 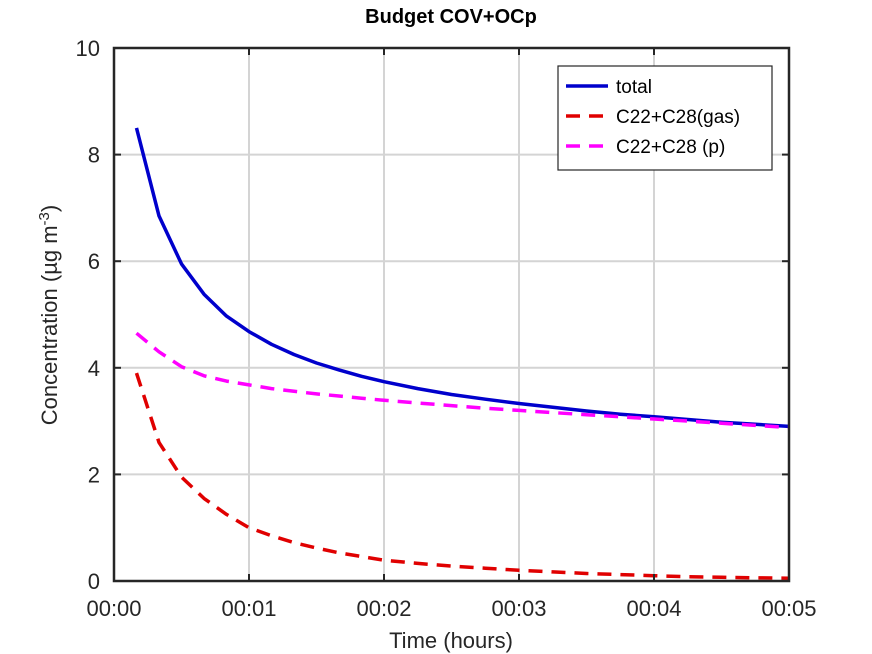 What do you see at coordinates (788, 608) in the screenshot?
I see `x-tick-label: 00:05` at bounding box center [788, 608].